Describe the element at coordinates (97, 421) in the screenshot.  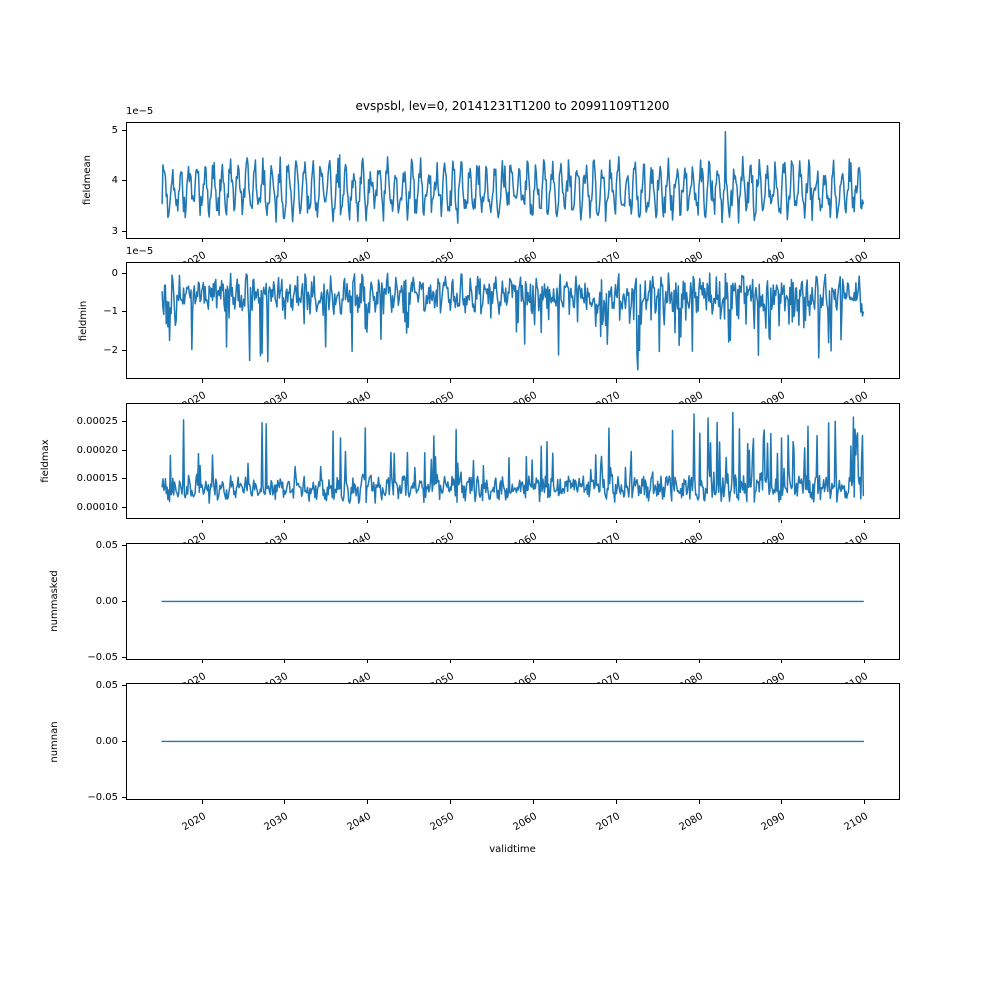
I see `y-tick-label: 0.00025` at that location.